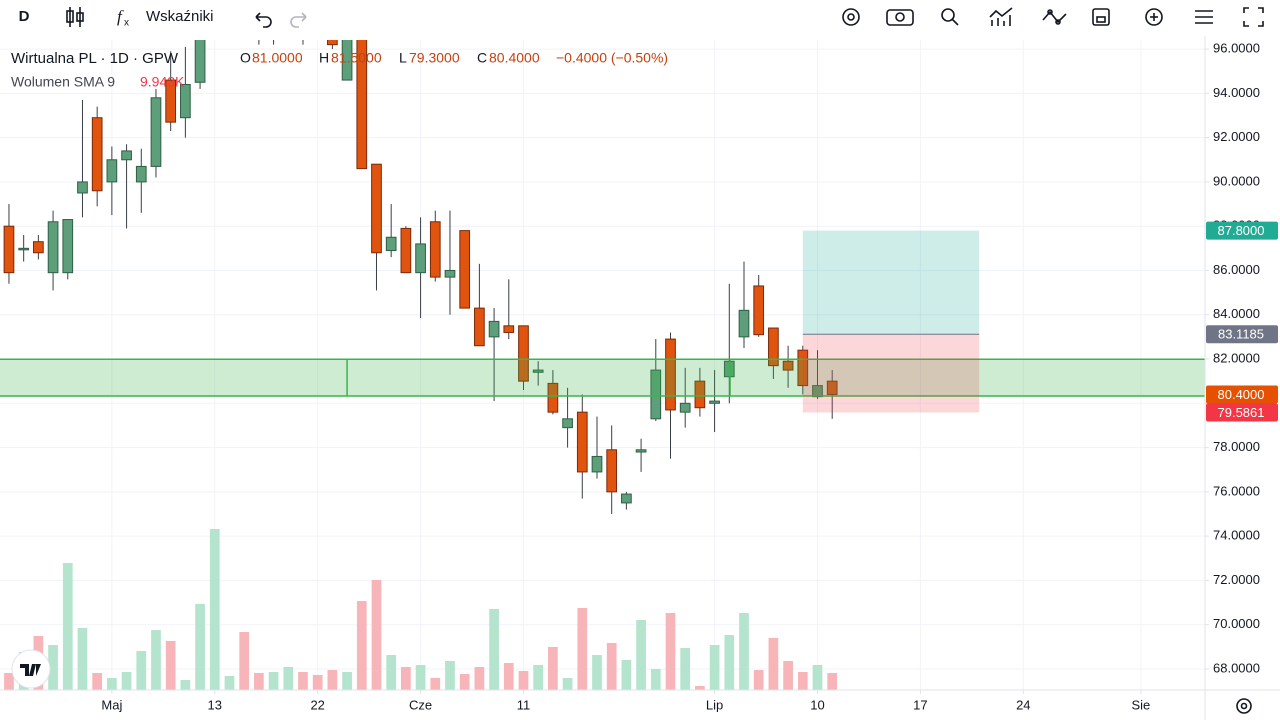  What do you see at coordinates (920, 704) in the screenshot?
I see `x-tick-label: 17` at bounding box center [920, 704].